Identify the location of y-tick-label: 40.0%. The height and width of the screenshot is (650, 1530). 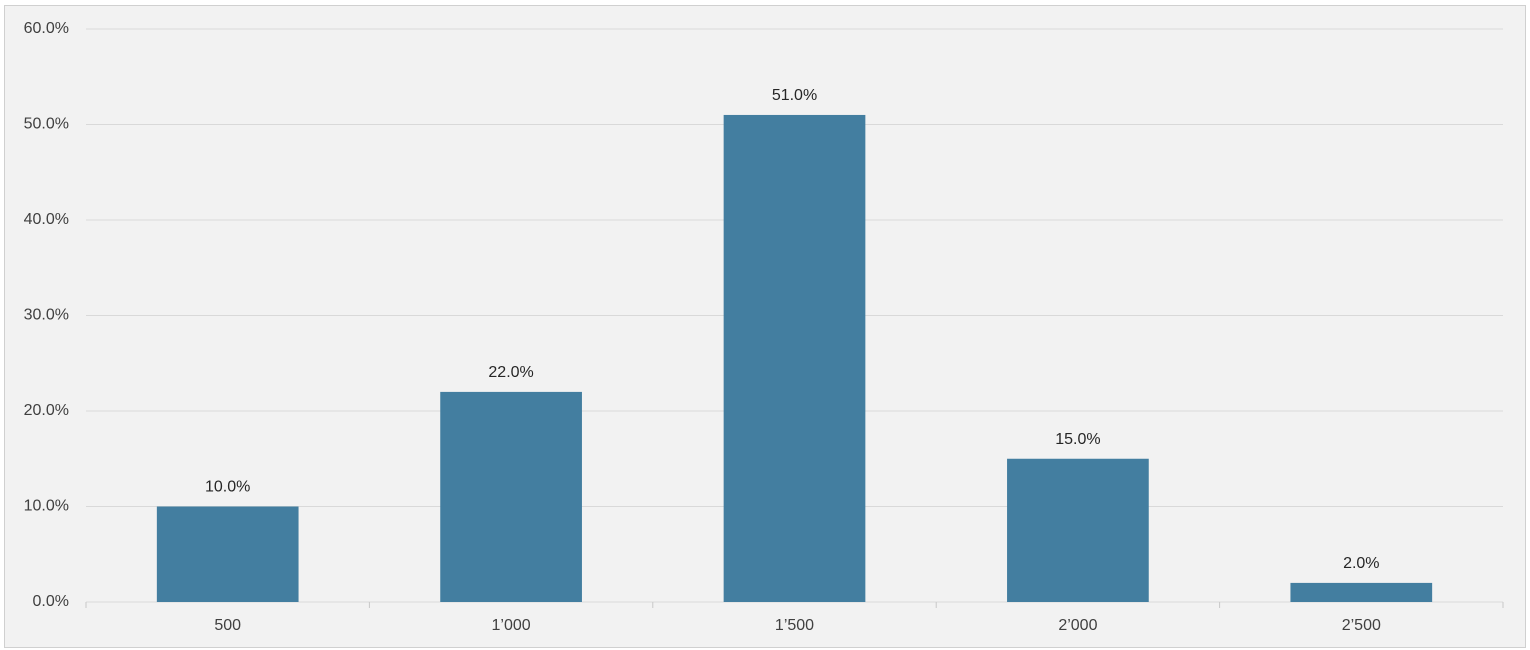
(46, 219).